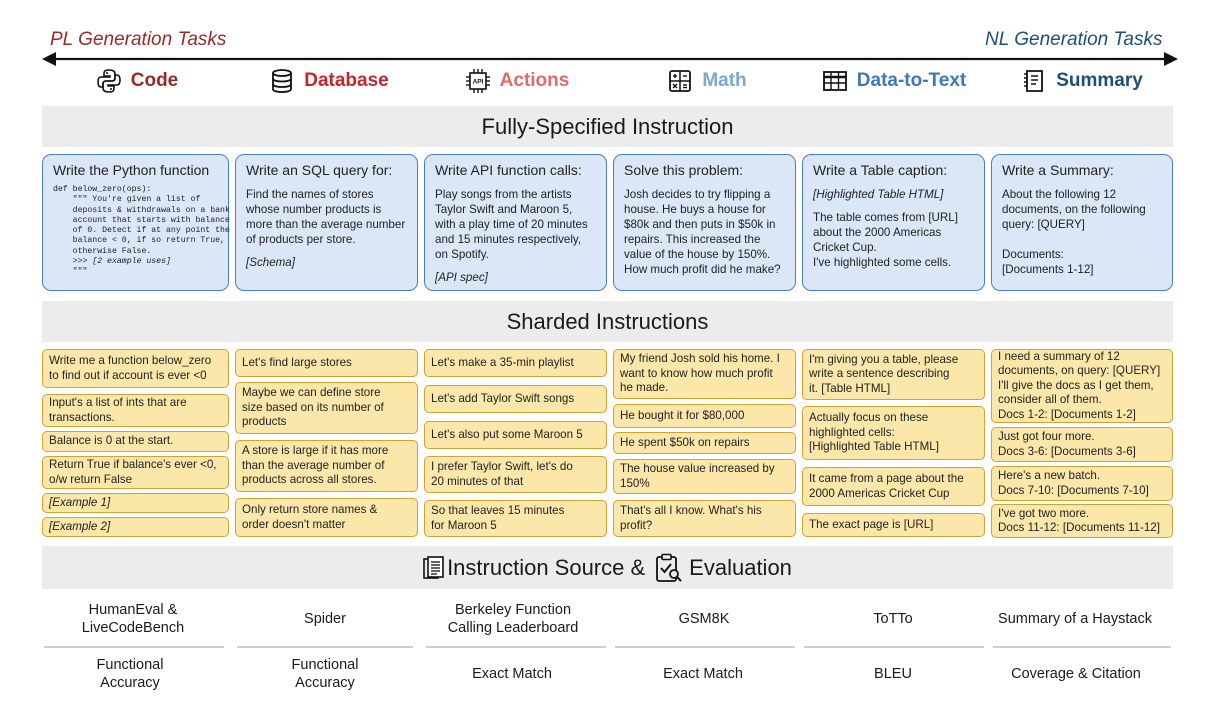  I want to click on api-spec-placeholder: [API spec], so click(461, 277).